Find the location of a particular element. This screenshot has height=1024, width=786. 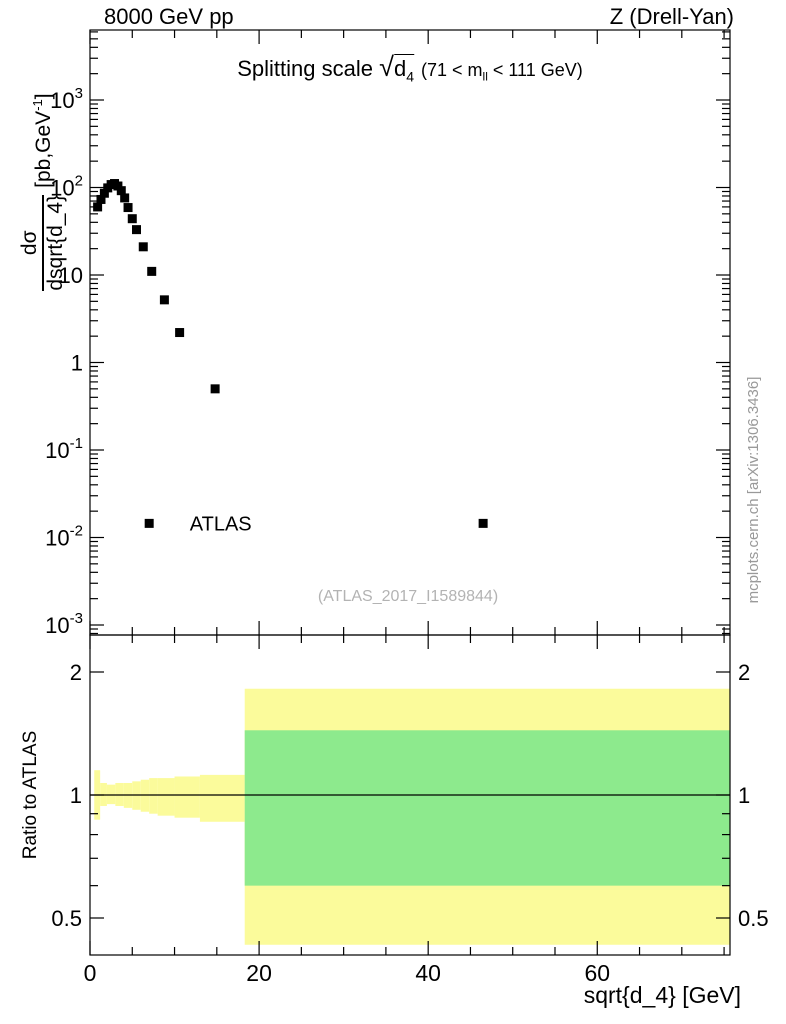

beam-energy-label: 8000 GeV pp is located at coordinates (169, 16).